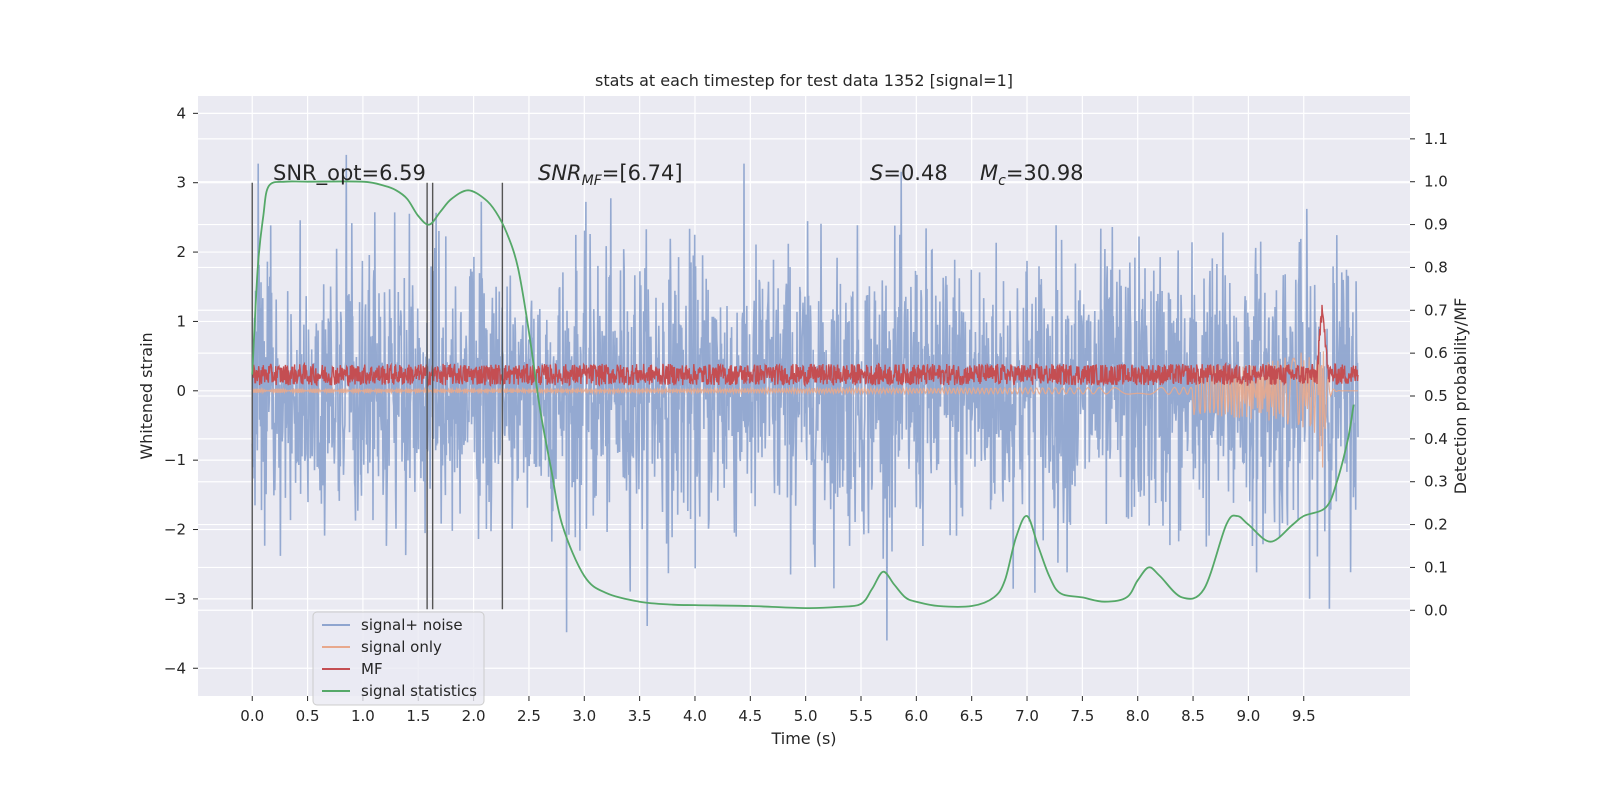 This screenshot has width=1600, height=800. What do you see at coordinates (750, 716) in the screenshot?
I see `x-tick-label: 4.5` at bounding box center [750, 716].